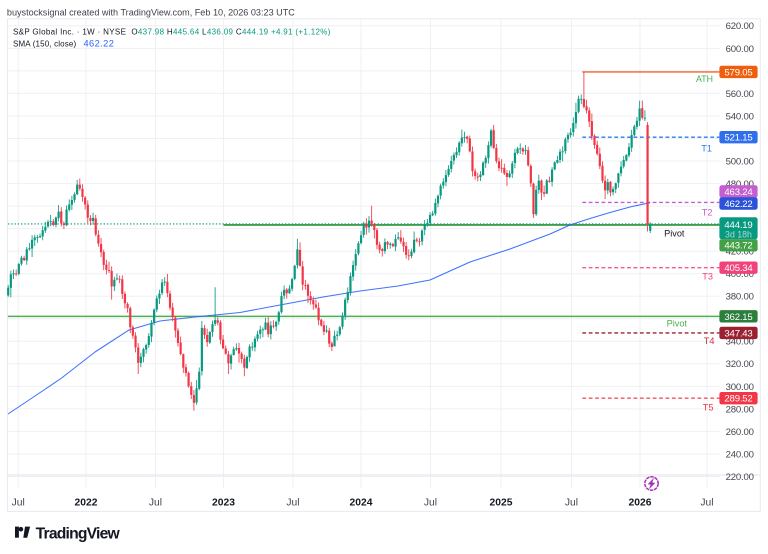  Describe the element at coordinates (740, 252) in the screenshot. I see `svg-text: 420.00` at that location.